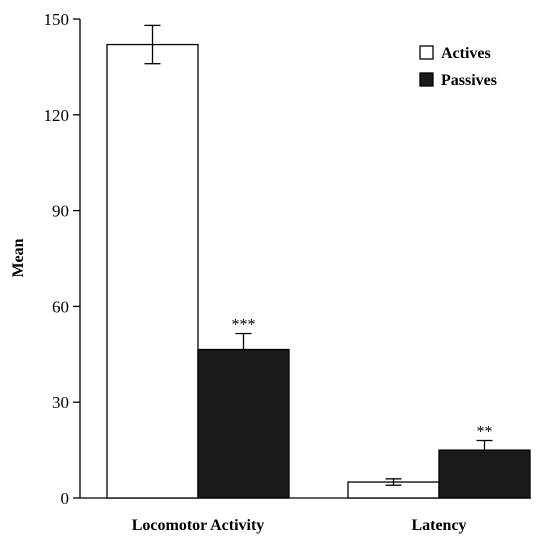 The image size is (541, 536). I want to click on legend-swatch-actives, so click(426, 52).